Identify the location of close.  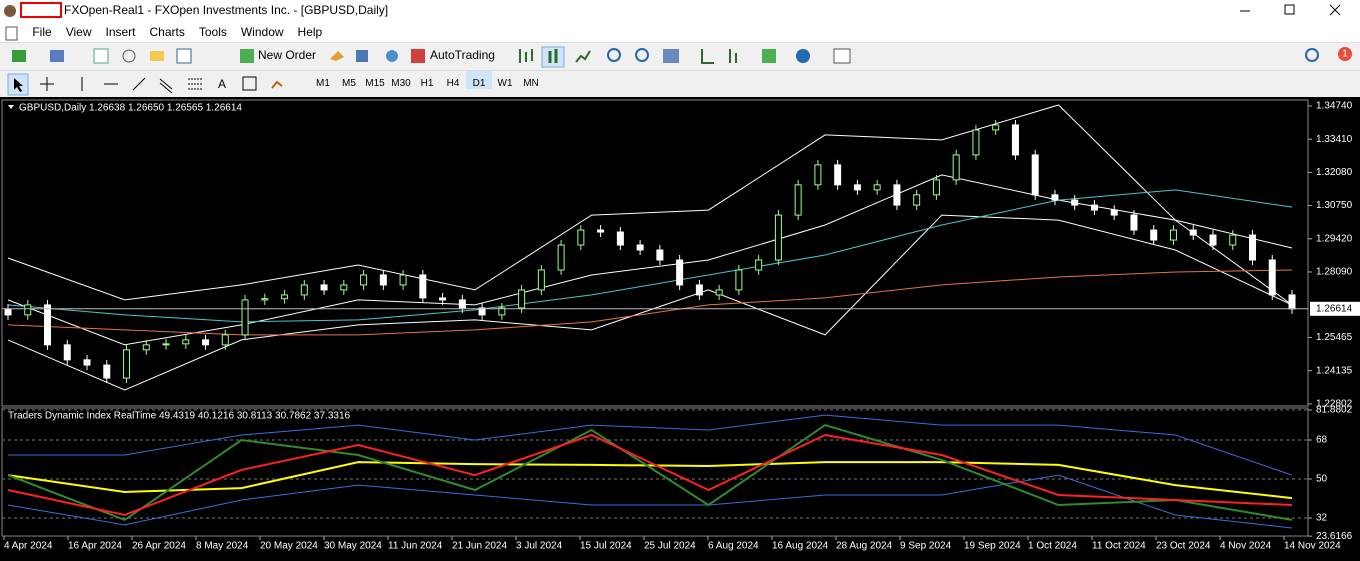
(1335, 10).